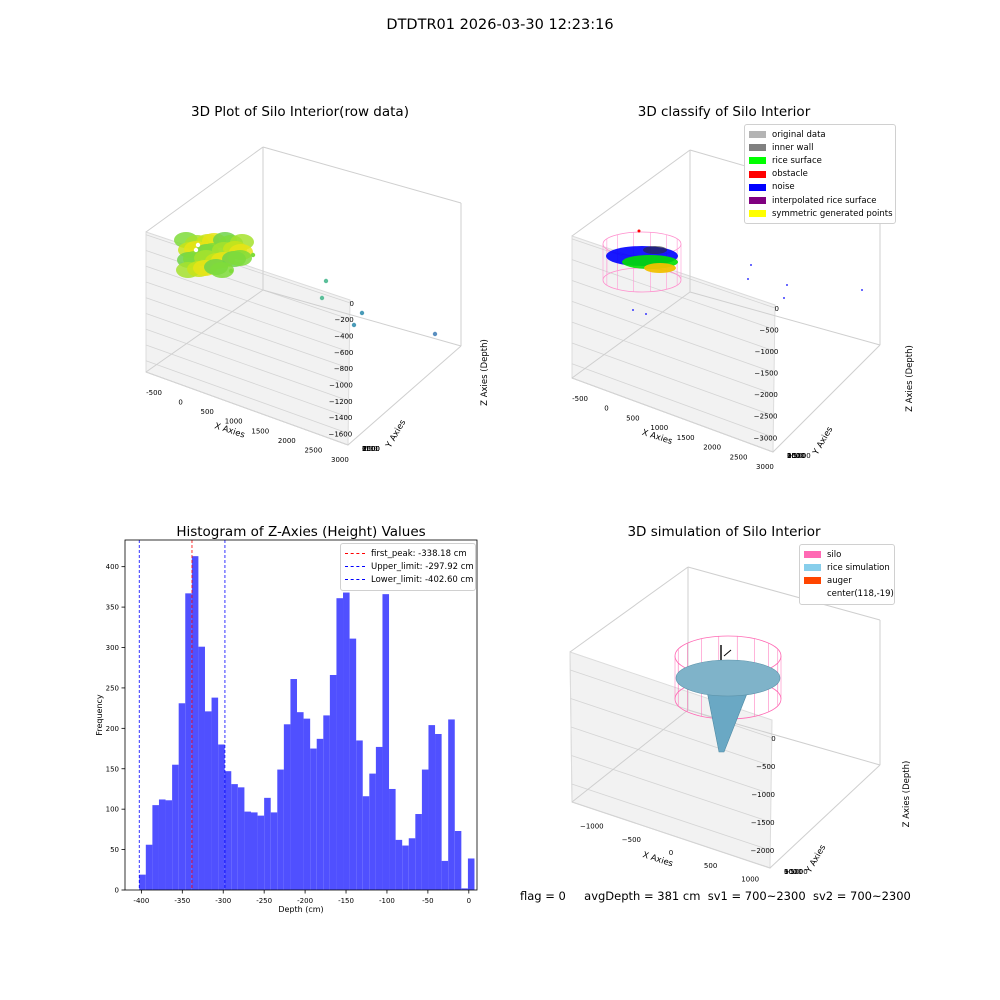  I want to click on legend-entry: silo, so click(847, 554).